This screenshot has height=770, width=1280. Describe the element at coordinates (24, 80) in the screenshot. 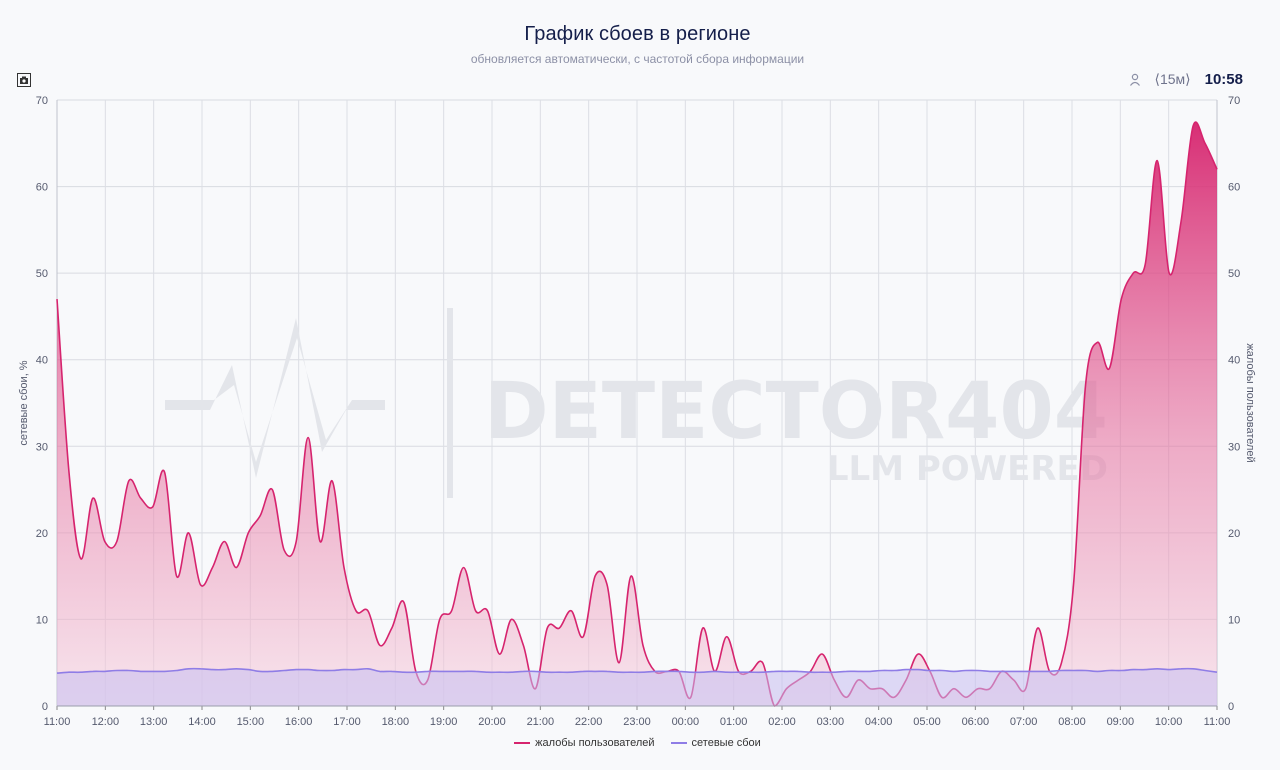

I see `camera-icon` at that location.